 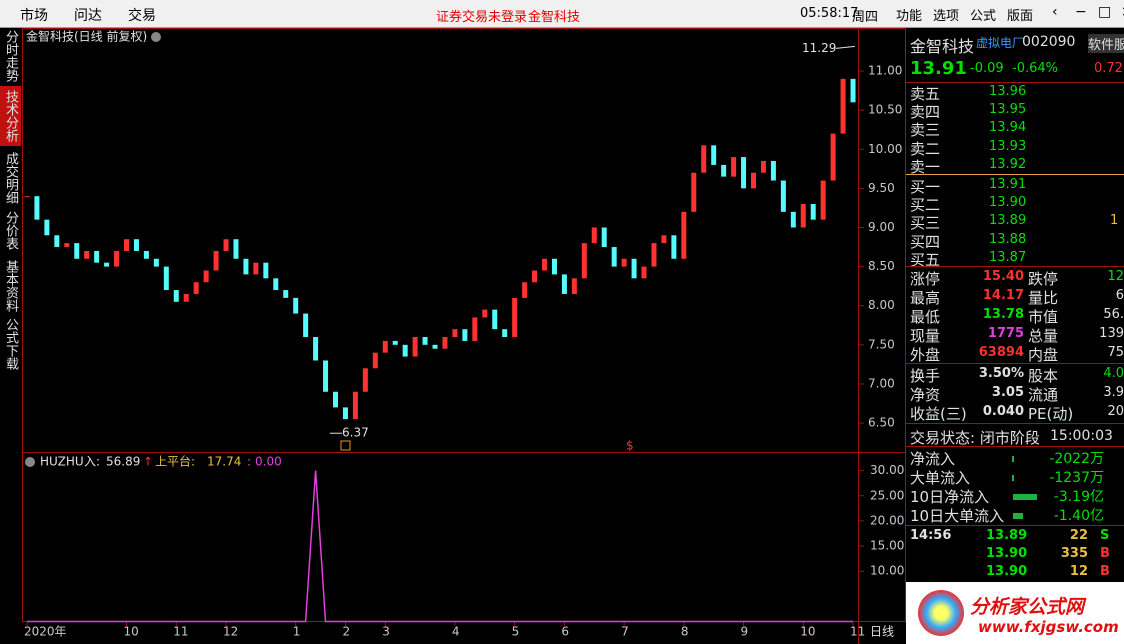 What do you see at coordinates (946, 16) in the screenshot?
I see `tool-menu: 选项` at bounding box center [946, 16].